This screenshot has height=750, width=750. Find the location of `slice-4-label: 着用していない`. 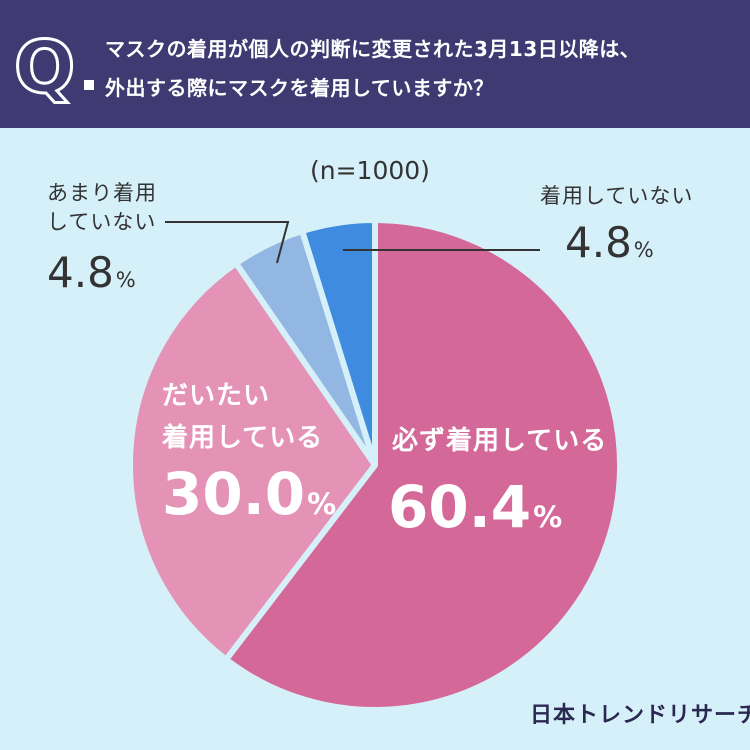

slice-4-label: 着用していない is located at coordinates (617, 196).